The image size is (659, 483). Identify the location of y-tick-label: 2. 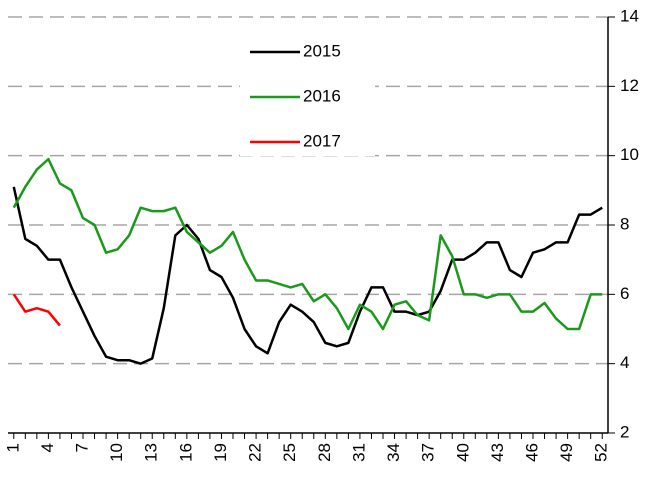
(624, 431).